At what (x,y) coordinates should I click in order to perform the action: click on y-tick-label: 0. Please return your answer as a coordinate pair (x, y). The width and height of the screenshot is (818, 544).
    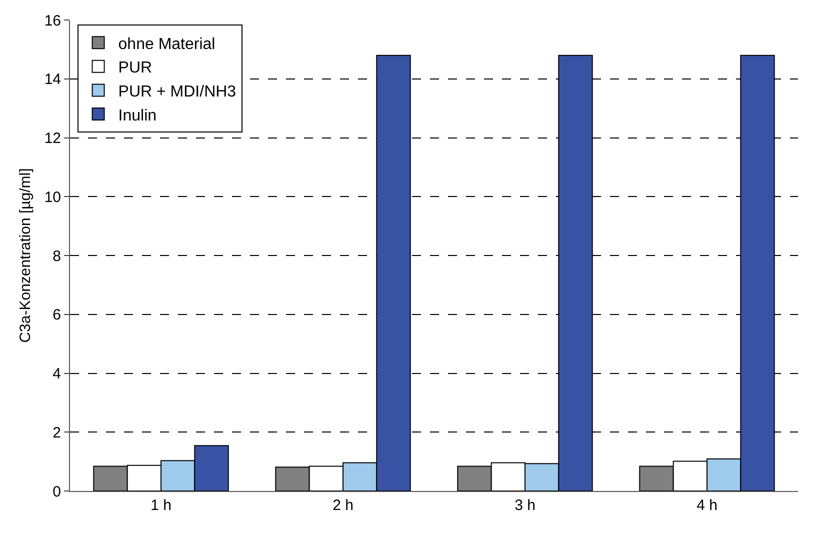
    Looking at the image, I should click on (56, 491).